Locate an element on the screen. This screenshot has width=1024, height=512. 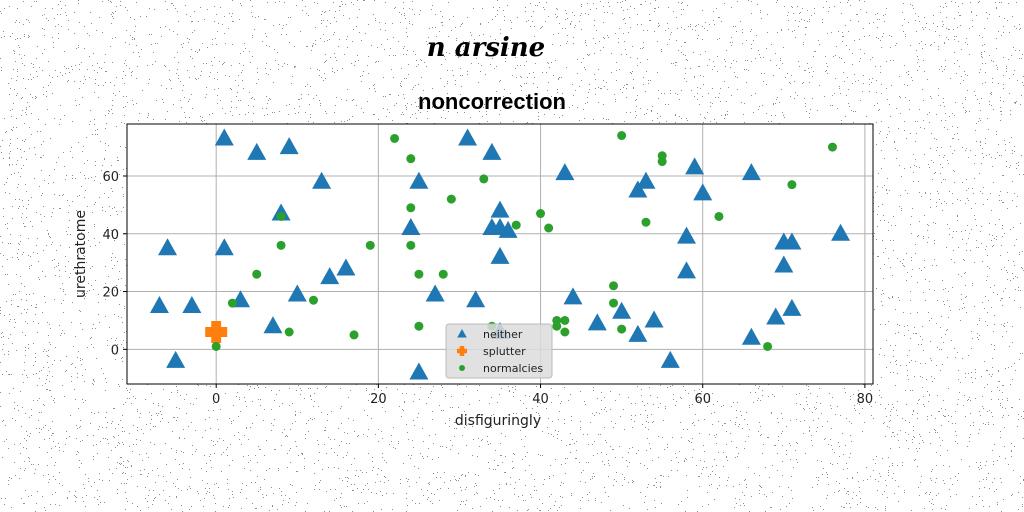
x-tick-label: 0 is located at coordinates (216, 399).